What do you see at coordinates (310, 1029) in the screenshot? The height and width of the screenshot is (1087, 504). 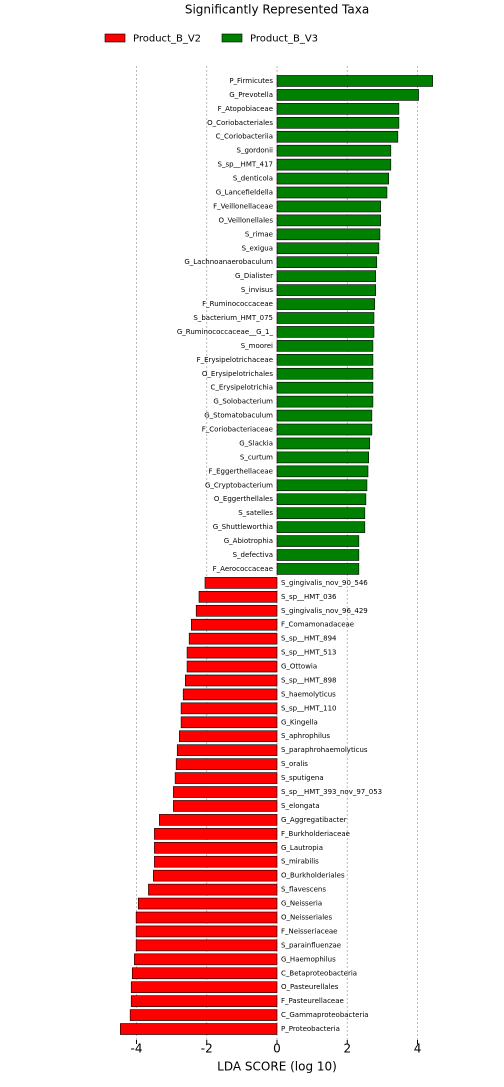 I see `category-label: P_Proteobacteria` at bounding box center [310, 1029].